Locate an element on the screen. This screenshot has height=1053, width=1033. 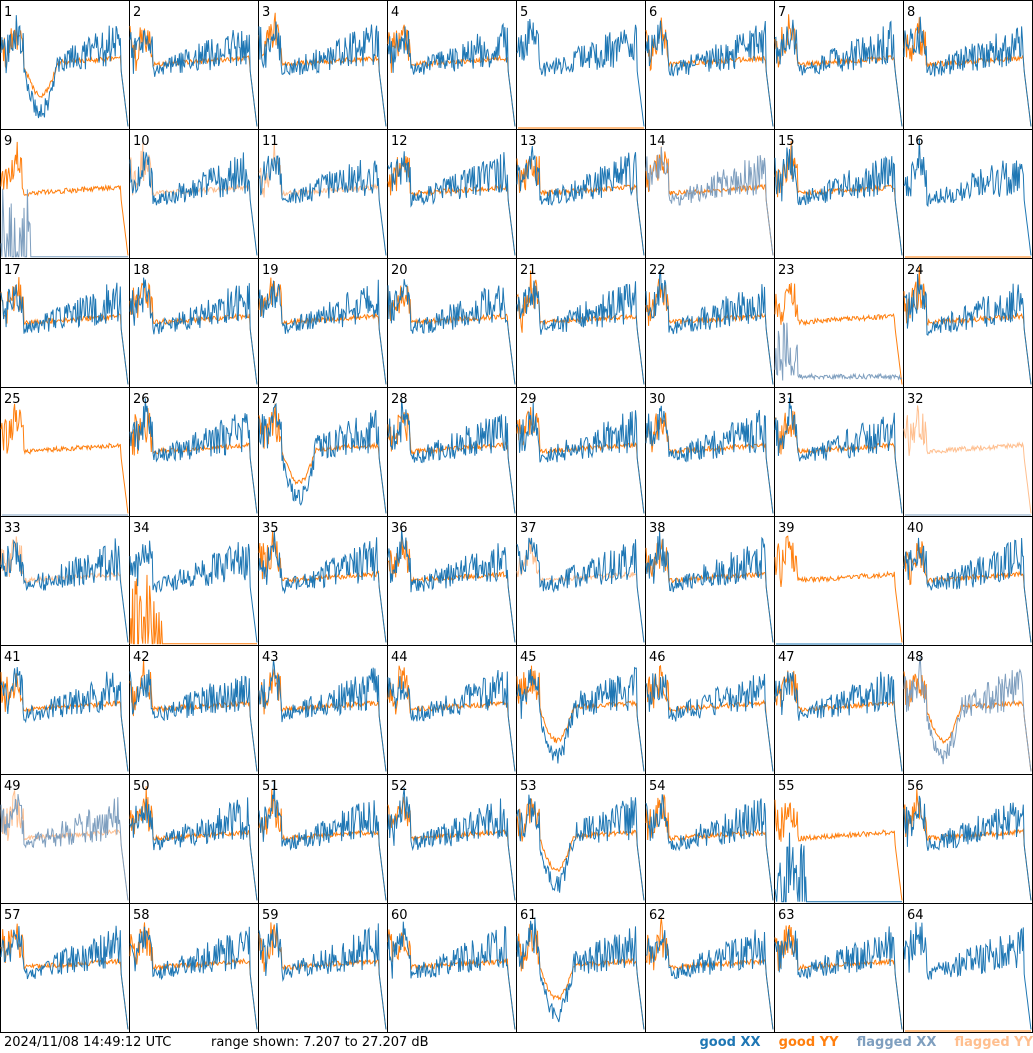
panel-48: 48 is located at coordinates (968, 710).